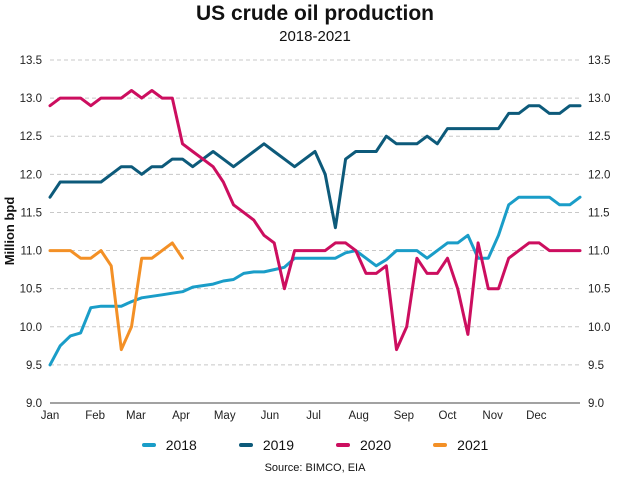 Image resolution: width=630 pixels, height=479 pixels. What do you see at coordinates (599, 290) in the screenshot?
I see `y-tick-label-right: 10.5` at bounding box center [599, 290].